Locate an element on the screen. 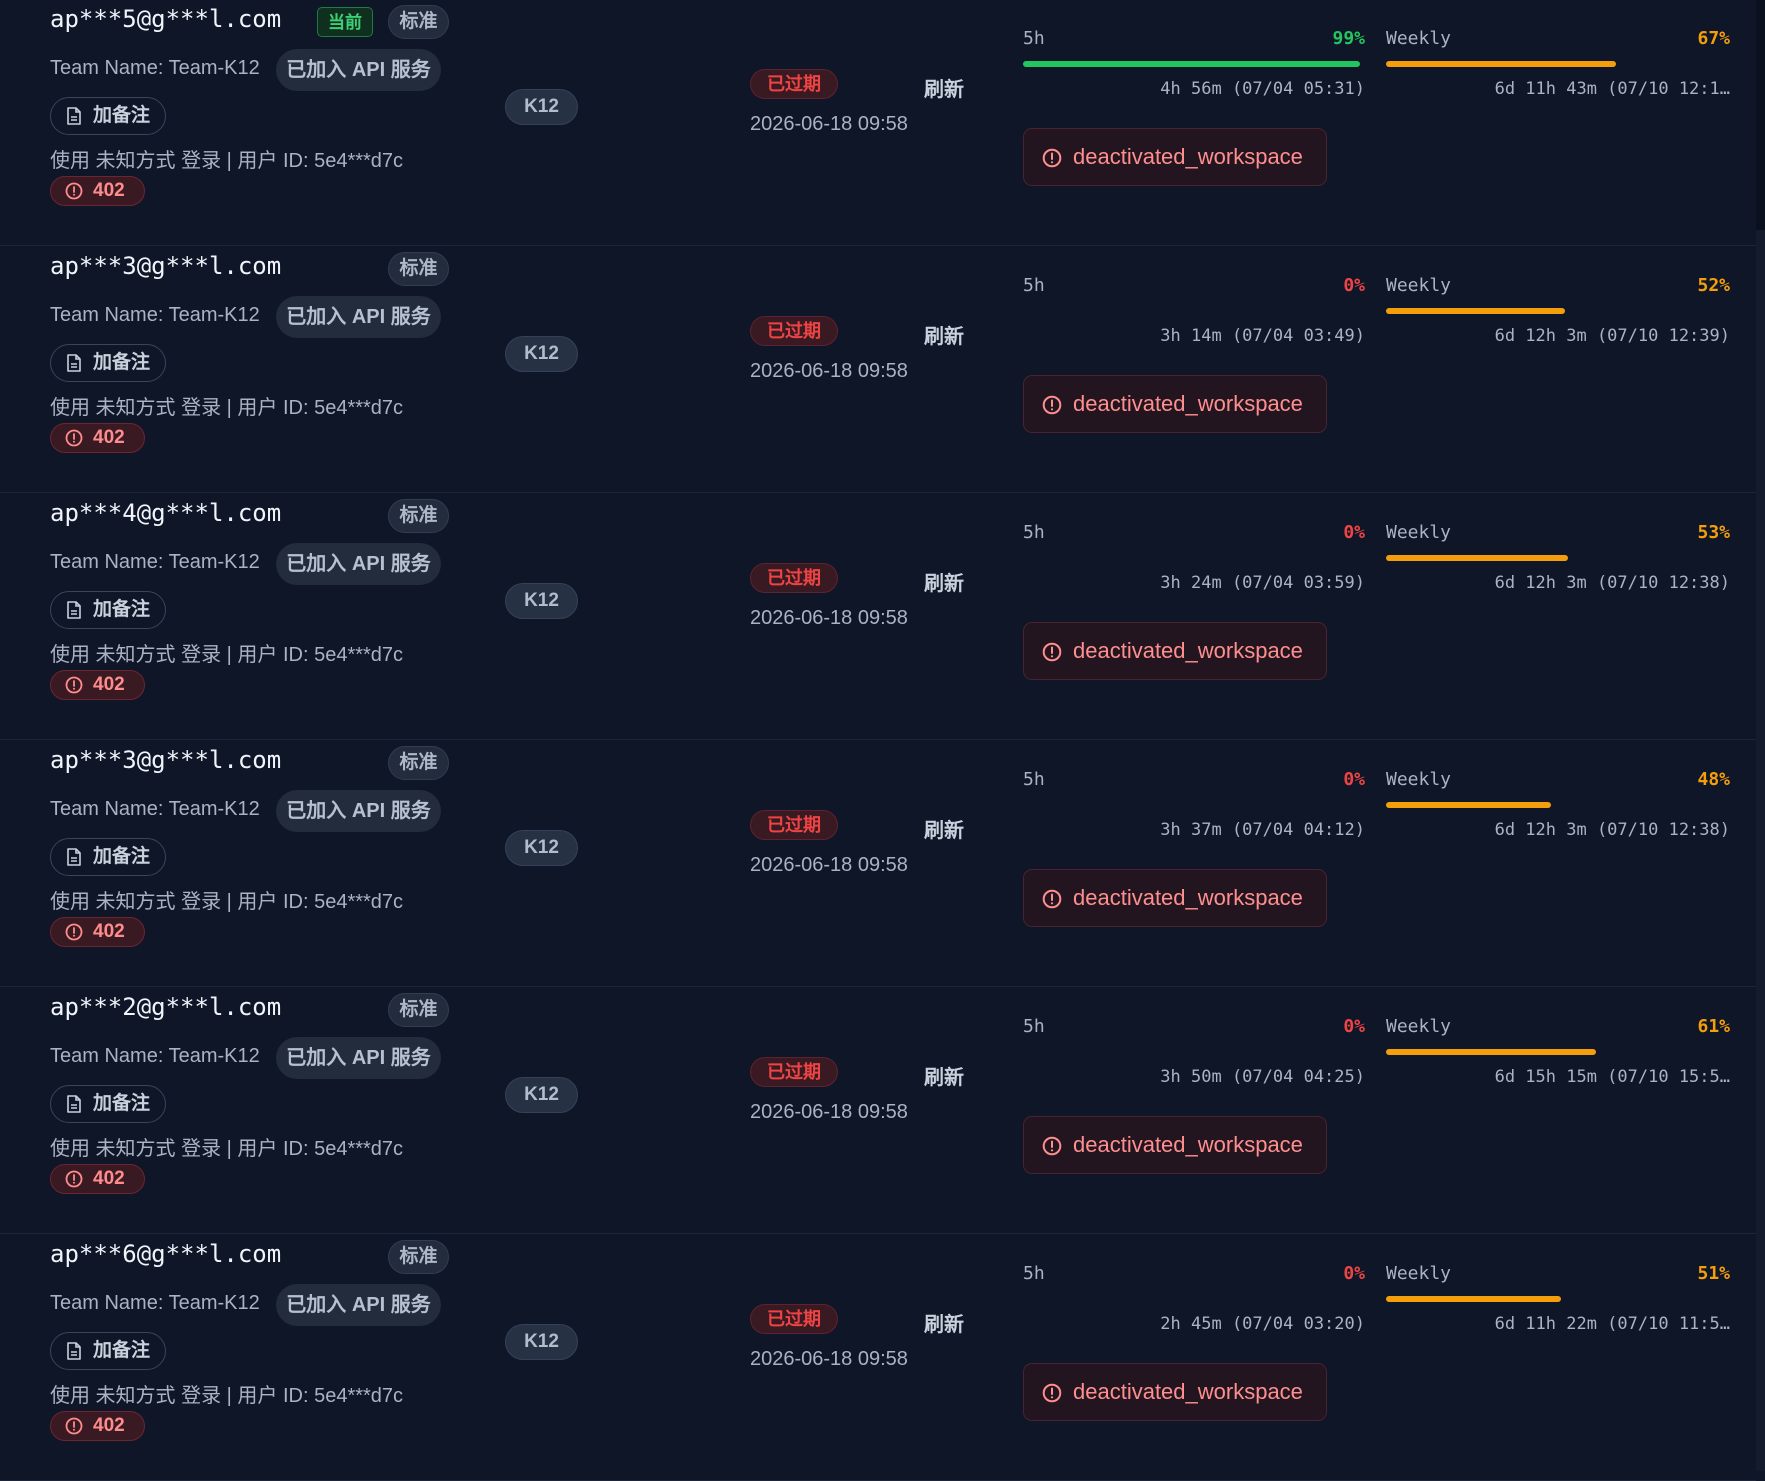 The height and width of the screenshot is (1481, 1765). usage-5h-percent: 99% is located at coordinates (1348, 38).